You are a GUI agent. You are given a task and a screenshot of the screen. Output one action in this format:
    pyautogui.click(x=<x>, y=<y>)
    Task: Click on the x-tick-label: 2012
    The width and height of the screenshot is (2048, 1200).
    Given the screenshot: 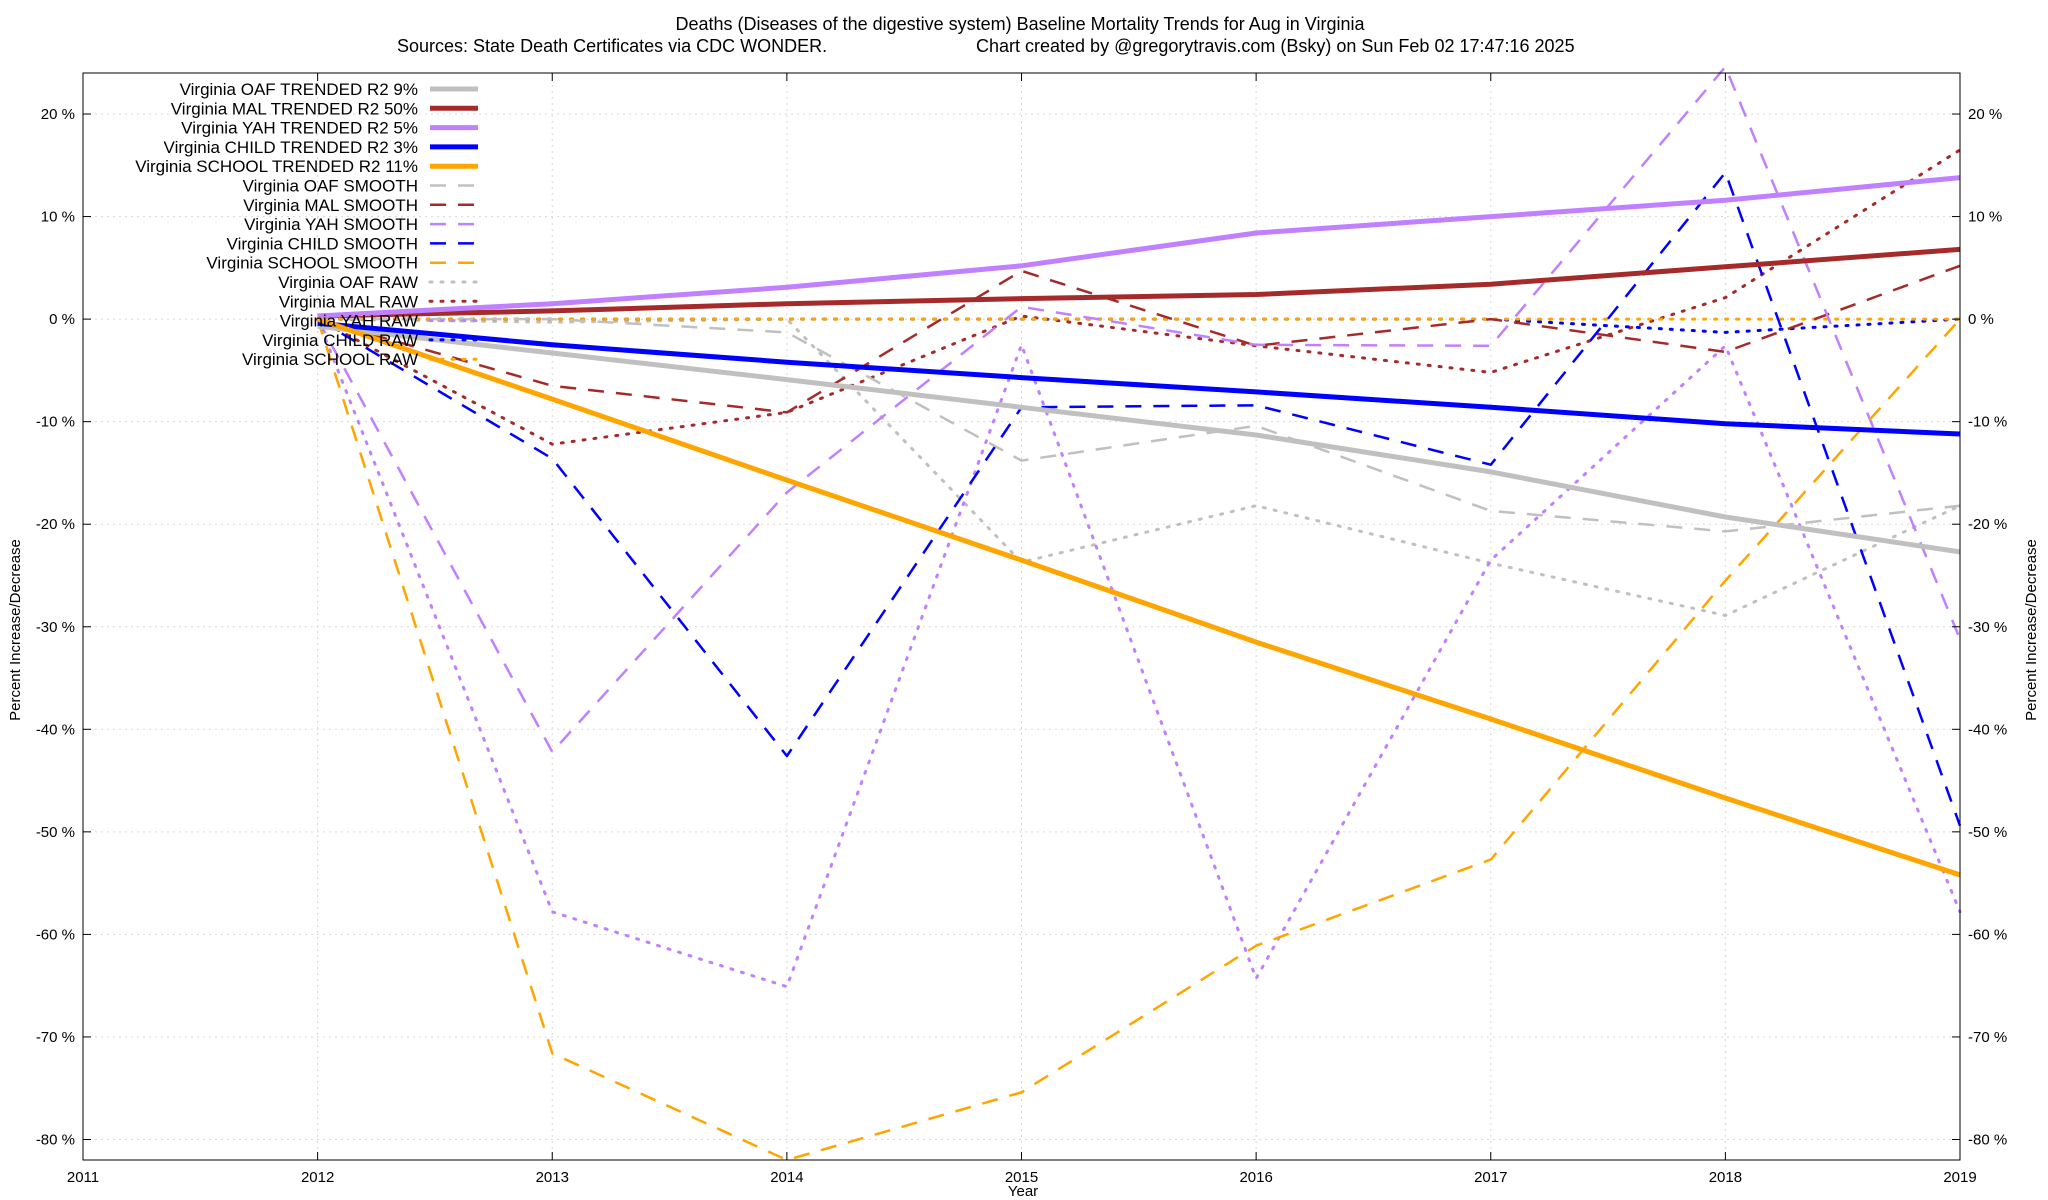 What is the action you would take?
    pyautogui.click(x=317, y=1177)
    